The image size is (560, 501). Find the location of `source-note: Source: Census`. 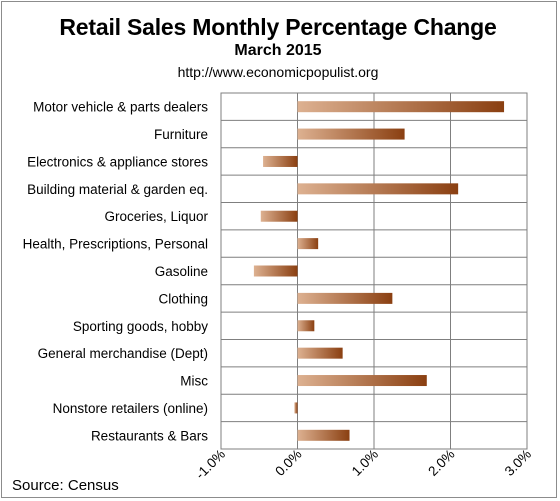

source-note: Source: Census is located at coordinates (65, 485).